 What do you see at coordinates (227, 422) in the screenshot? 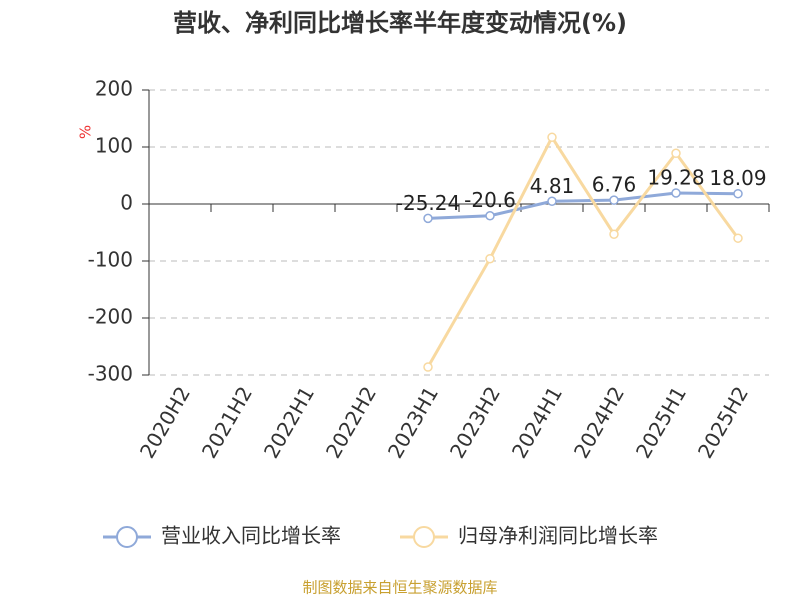
I see `x-tick-label: 2021H2` at bounding box center [227, 422].